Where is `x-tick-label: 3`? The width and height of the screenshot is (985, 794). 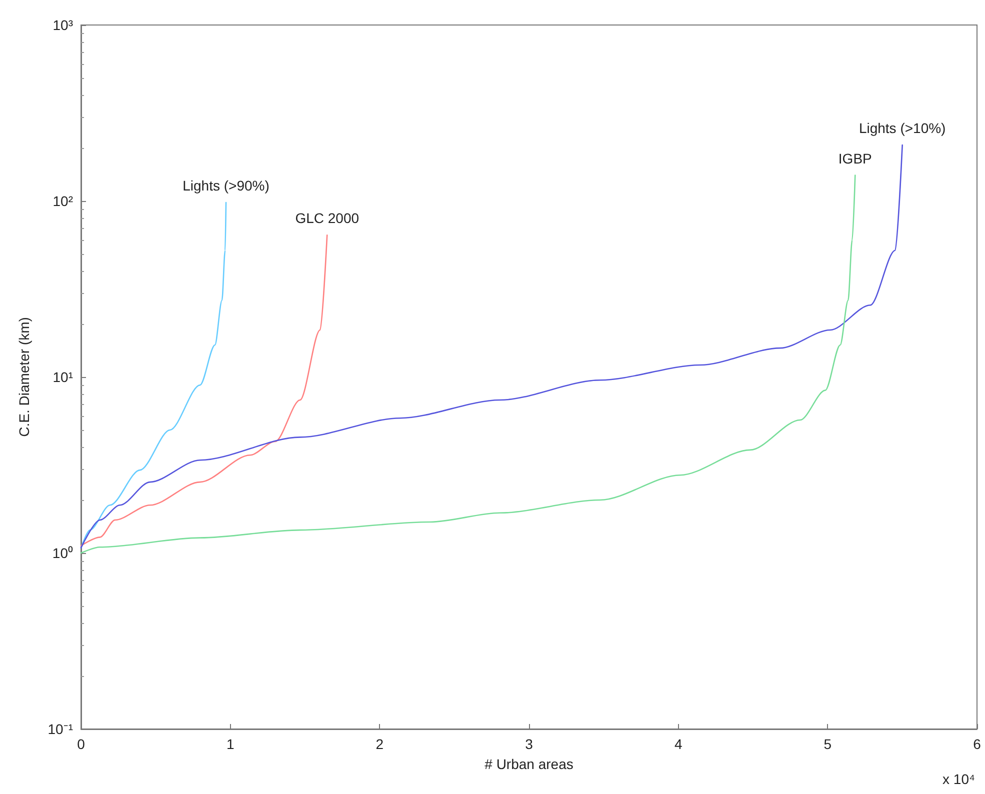 x-tick-label: 3 is located at coordinates (529, 744).